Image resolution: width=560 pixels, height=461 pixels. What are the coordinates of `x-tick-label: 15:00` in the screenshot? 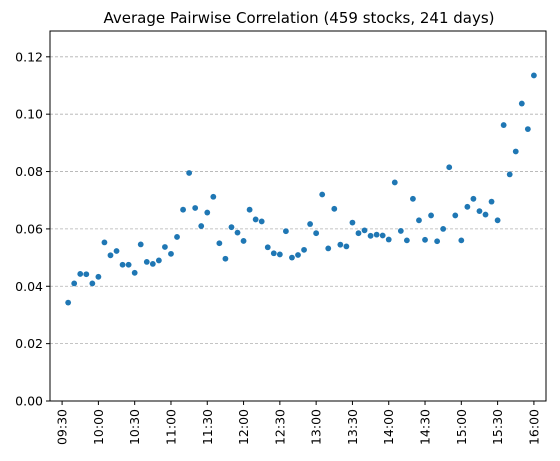 It's located at (461, 427).